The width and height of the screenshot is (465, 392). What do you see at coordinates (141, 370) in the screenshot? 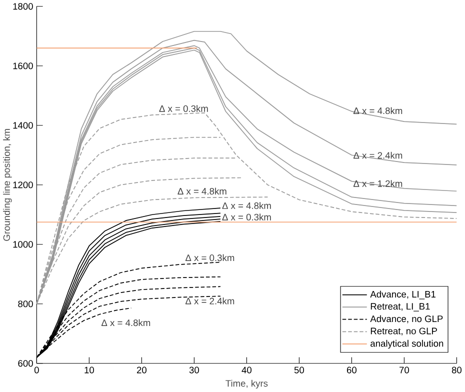
I see `x-tick-label: 20` at bounding box center [141, 370].